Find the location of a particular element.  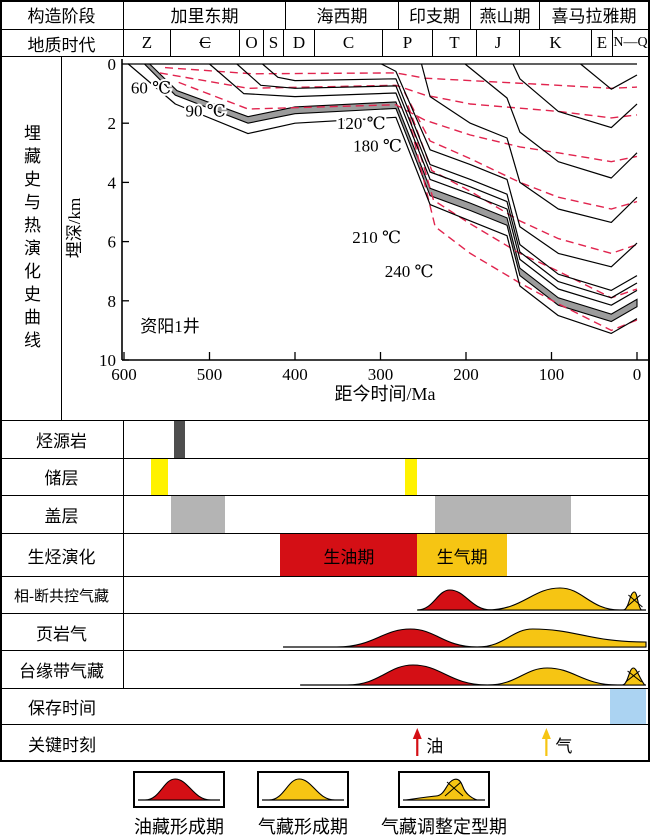

event-row-caprock: 盖层 is located at coordinates (325, 514).